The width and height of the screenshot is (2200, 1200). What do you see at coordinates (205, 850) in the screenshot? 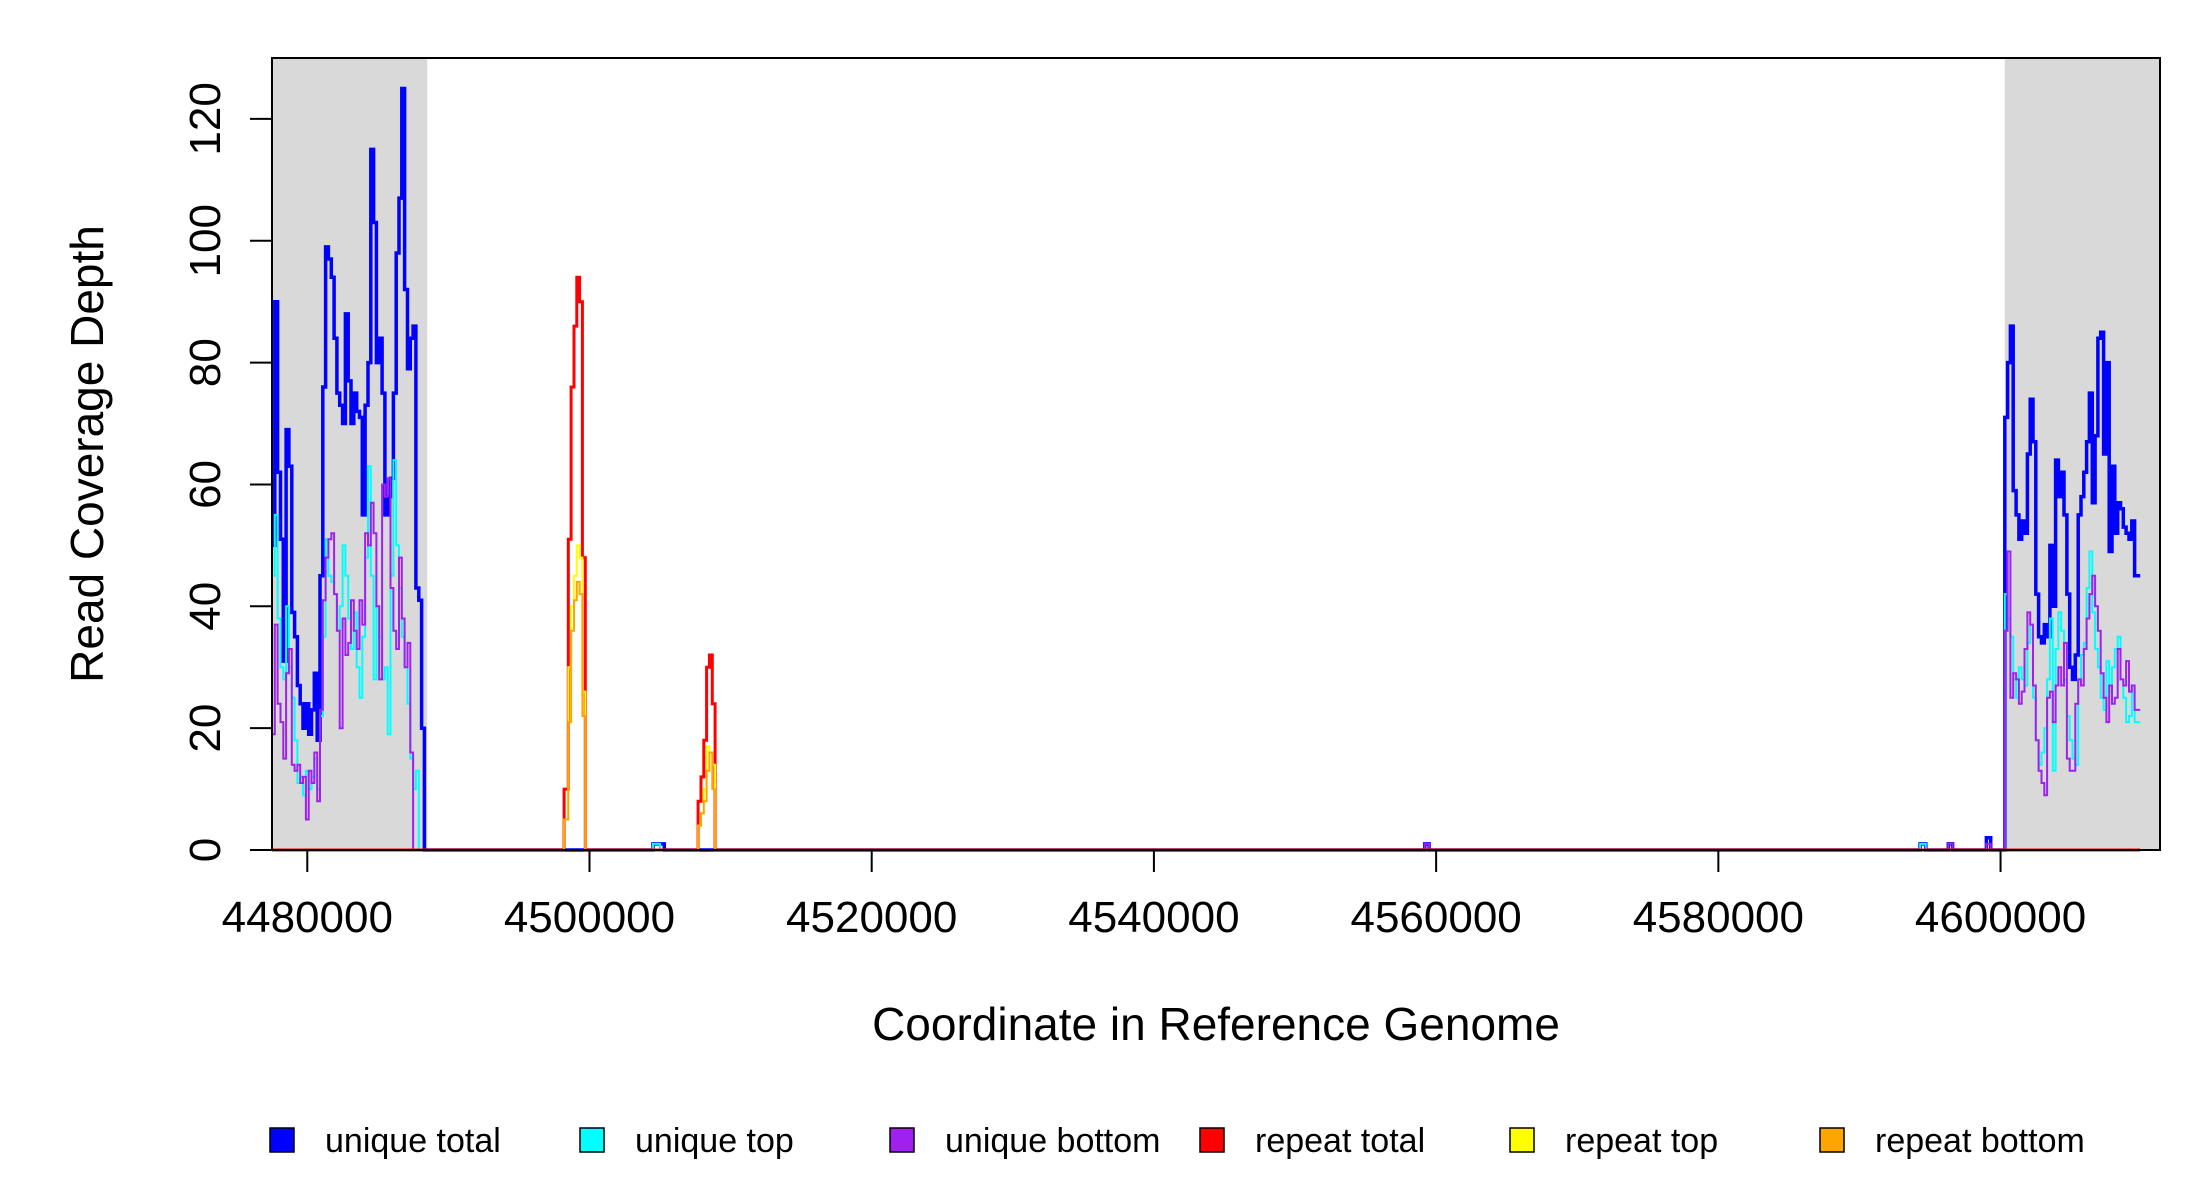
I see `y-tick-label: 0` at bounding box center [205, 850].